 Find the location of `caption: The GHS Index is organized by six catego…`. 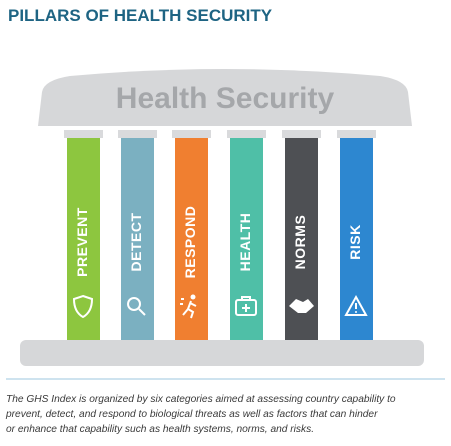

caption: The GHS Index is organized by six catego… is located at coordinates (200, 414).